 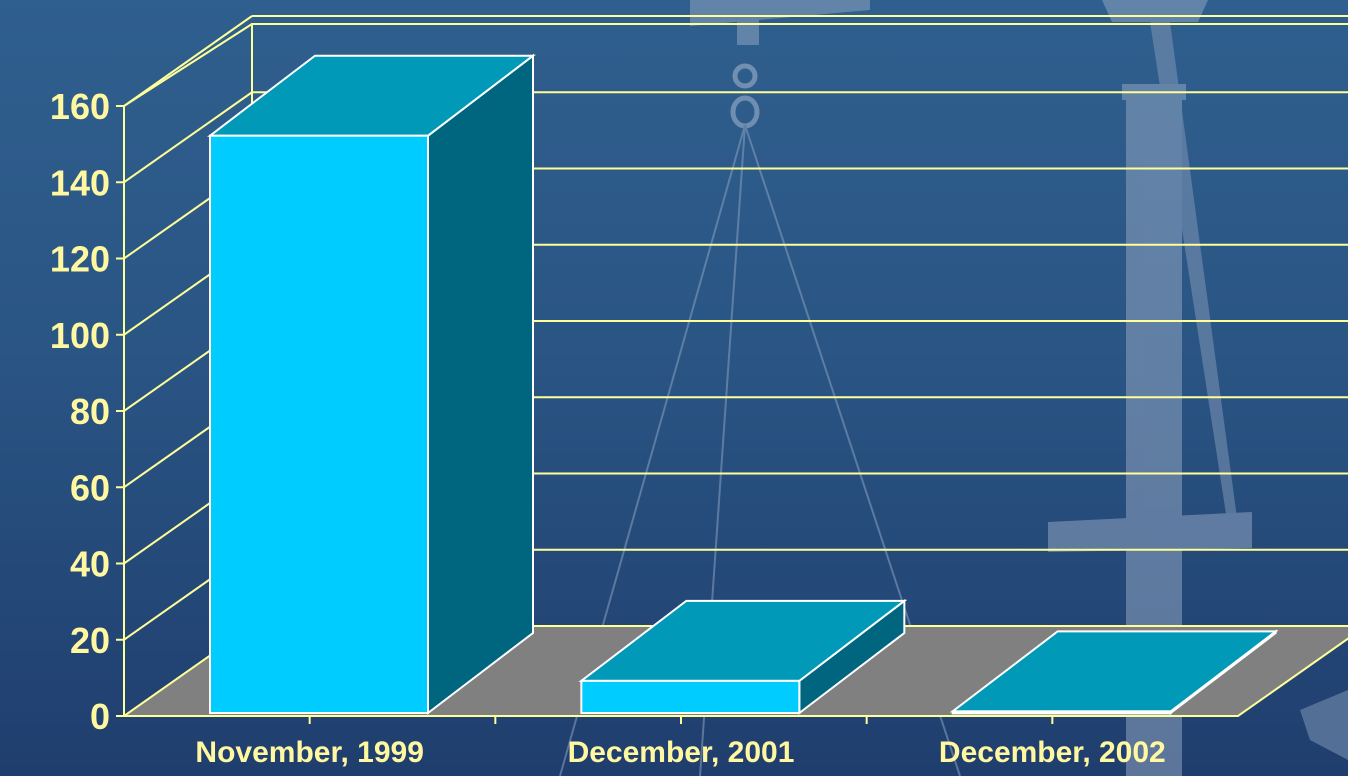 I want to click on y-tick-label: 0, so click(x=100, y=716).